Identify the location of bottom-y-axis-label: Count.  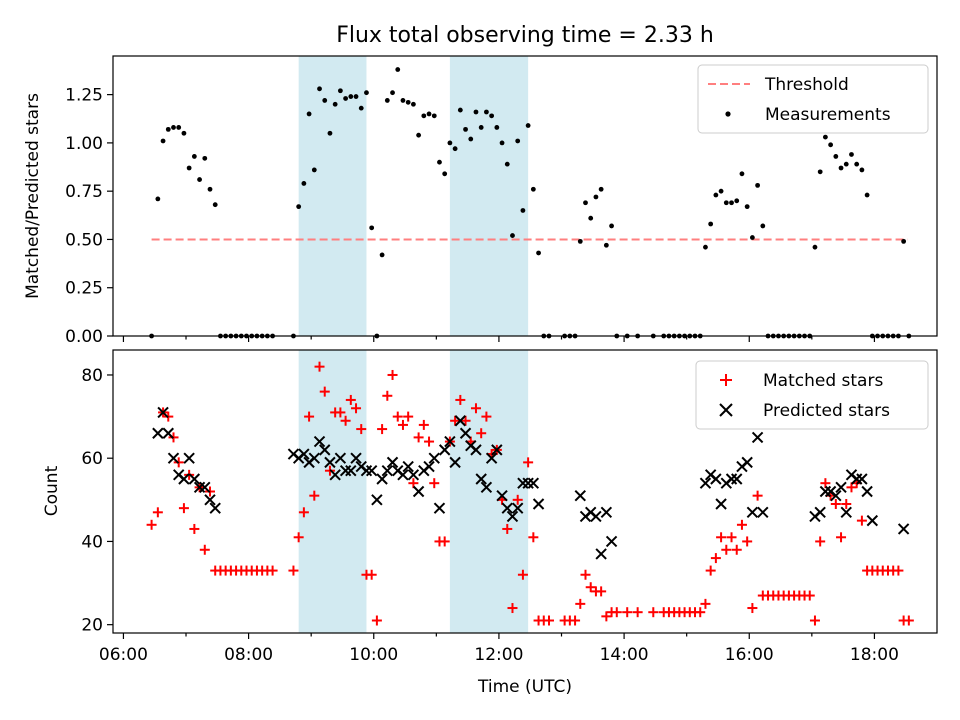
(52, 490).